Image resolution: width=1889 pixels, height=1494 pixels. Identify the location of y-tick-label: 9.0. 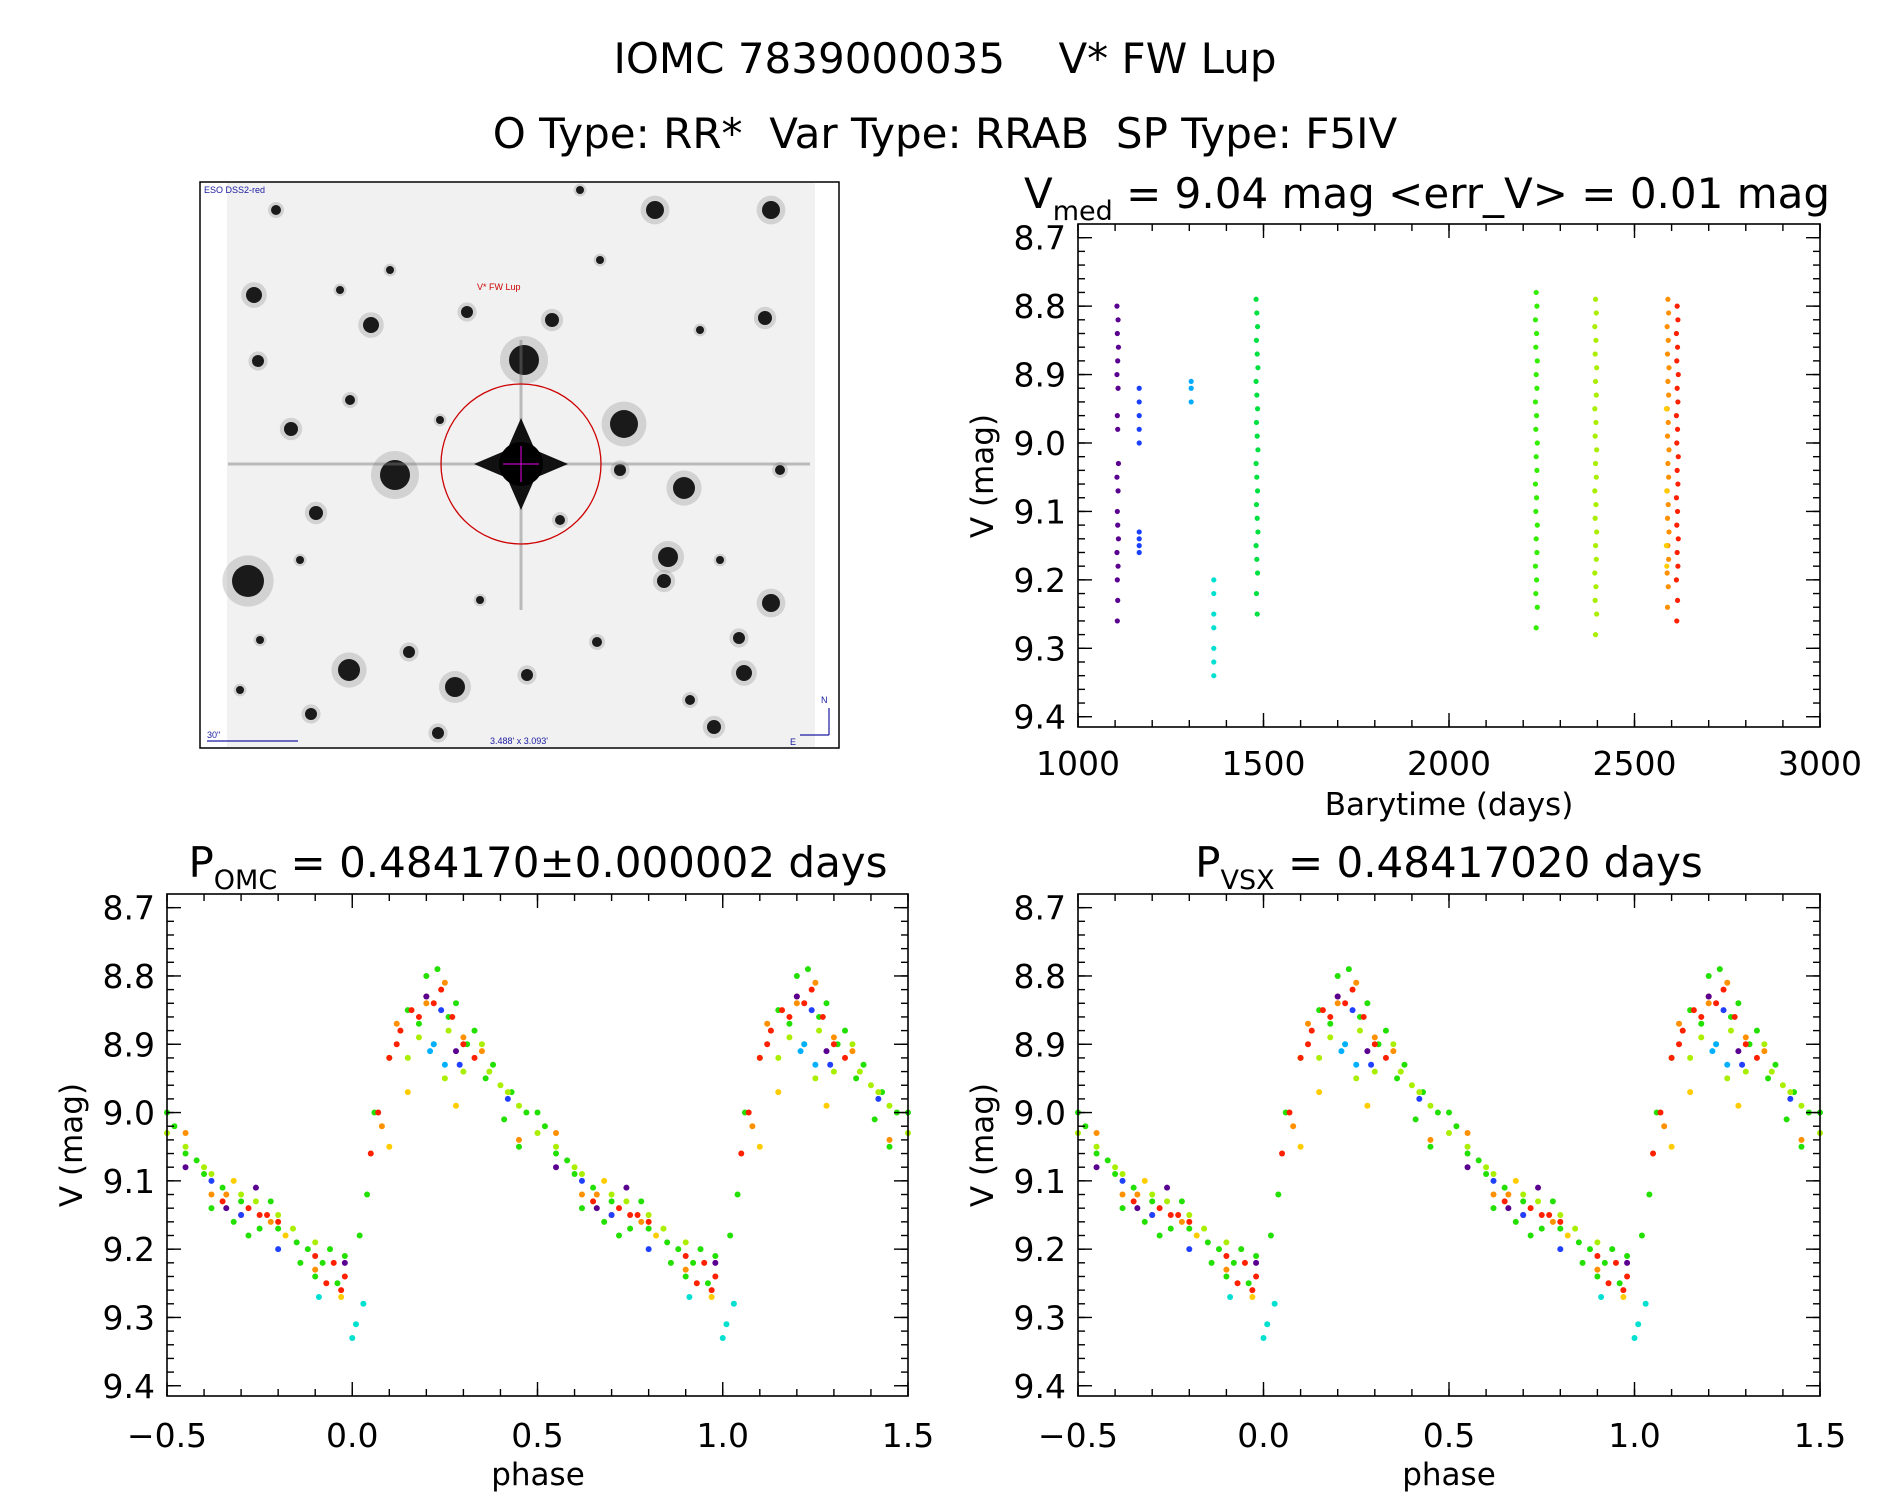
(1040, 443).